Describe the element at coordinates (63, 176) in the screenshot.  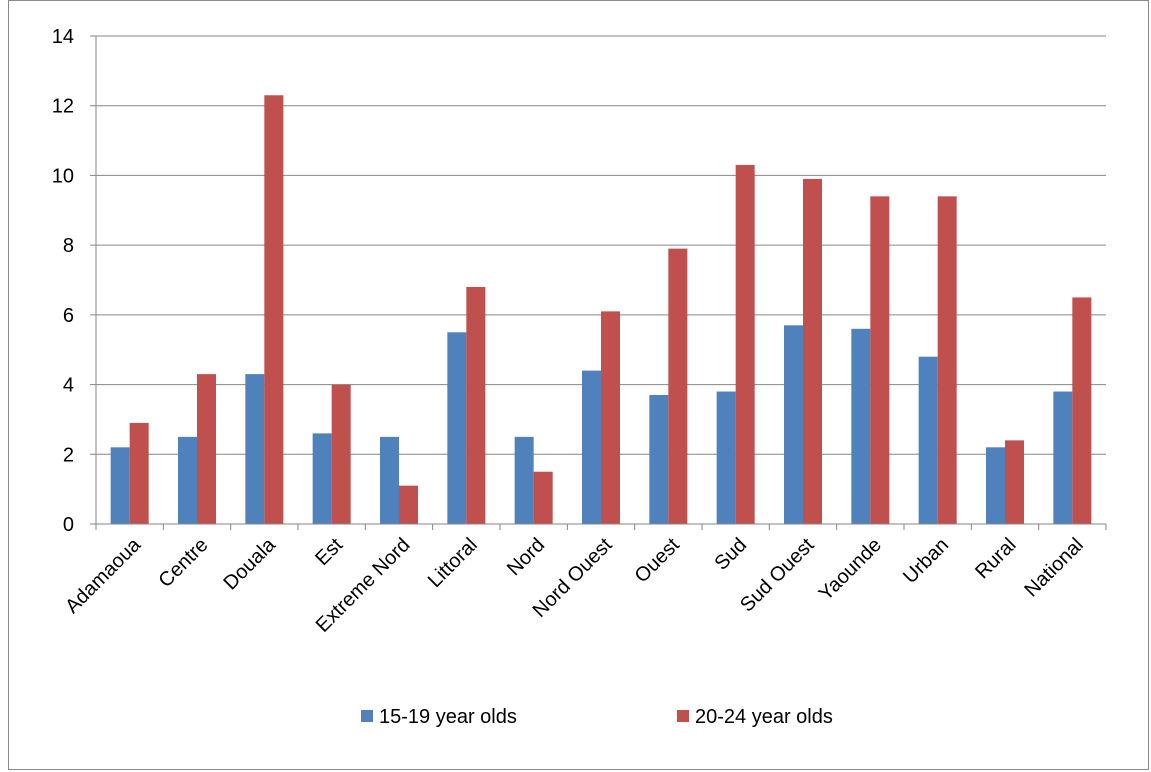
I see `y-tick-label: 10` at that location.